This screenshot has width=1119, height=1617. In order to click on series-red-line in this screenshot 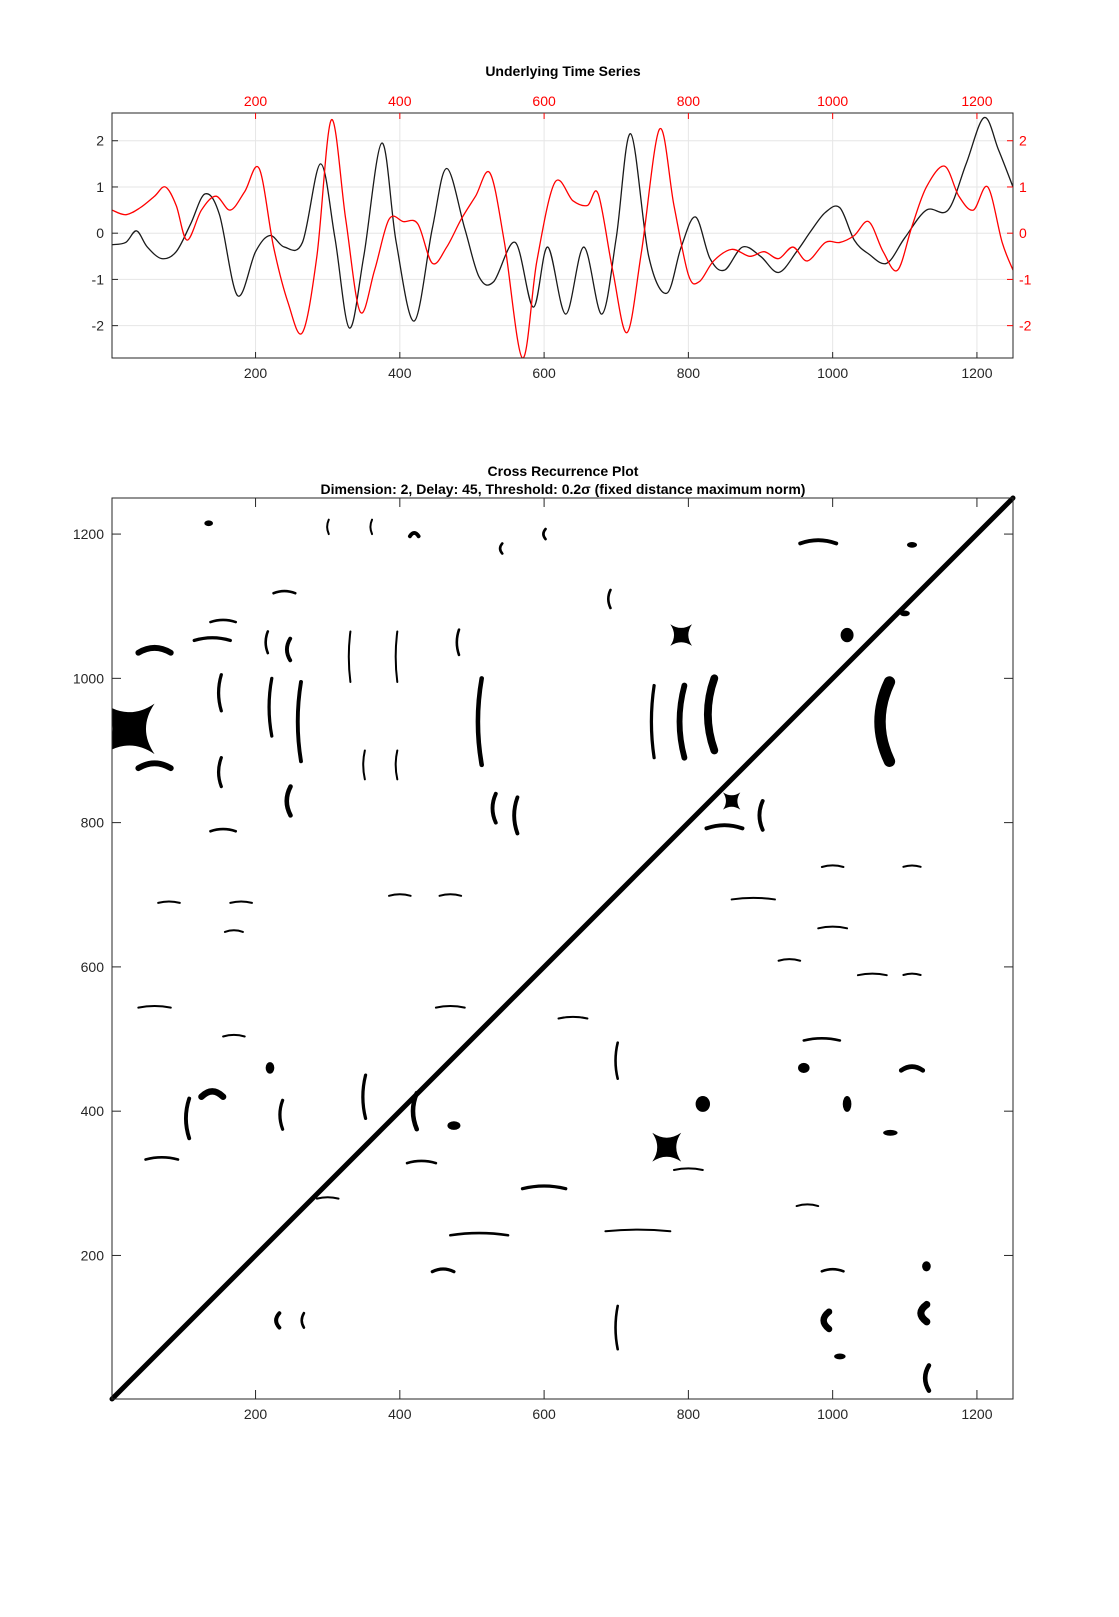, I will do `click(562, 238)`.